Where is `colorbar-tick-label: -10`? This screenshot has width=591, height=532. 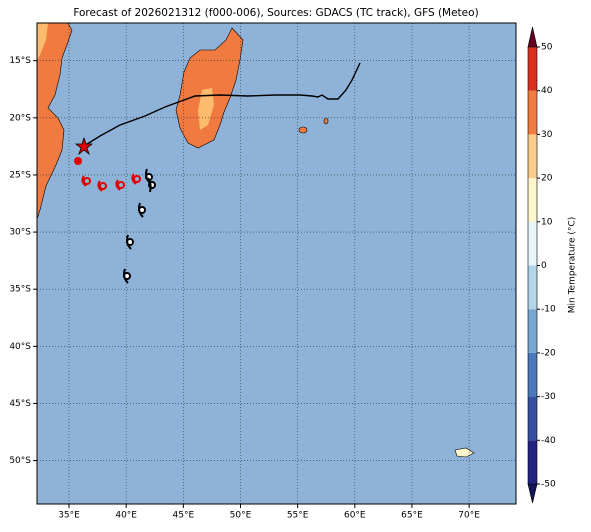 colorbar-tick-label: -10 is located at coordinates (548, 310).